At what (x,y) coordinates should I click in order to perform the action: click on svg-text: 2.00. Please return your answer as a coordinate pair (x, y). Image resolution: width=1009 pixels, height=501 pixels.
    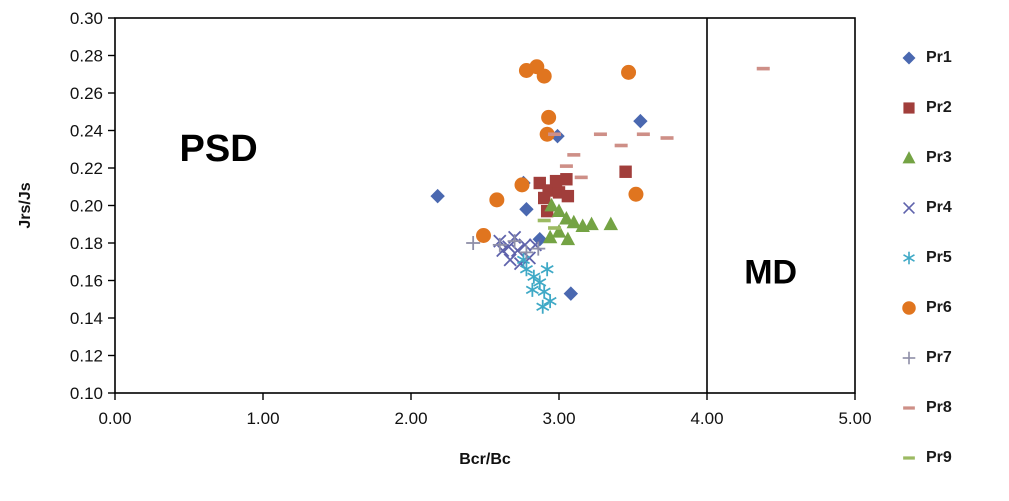
    Looking at the image, I should click on (410, 418).